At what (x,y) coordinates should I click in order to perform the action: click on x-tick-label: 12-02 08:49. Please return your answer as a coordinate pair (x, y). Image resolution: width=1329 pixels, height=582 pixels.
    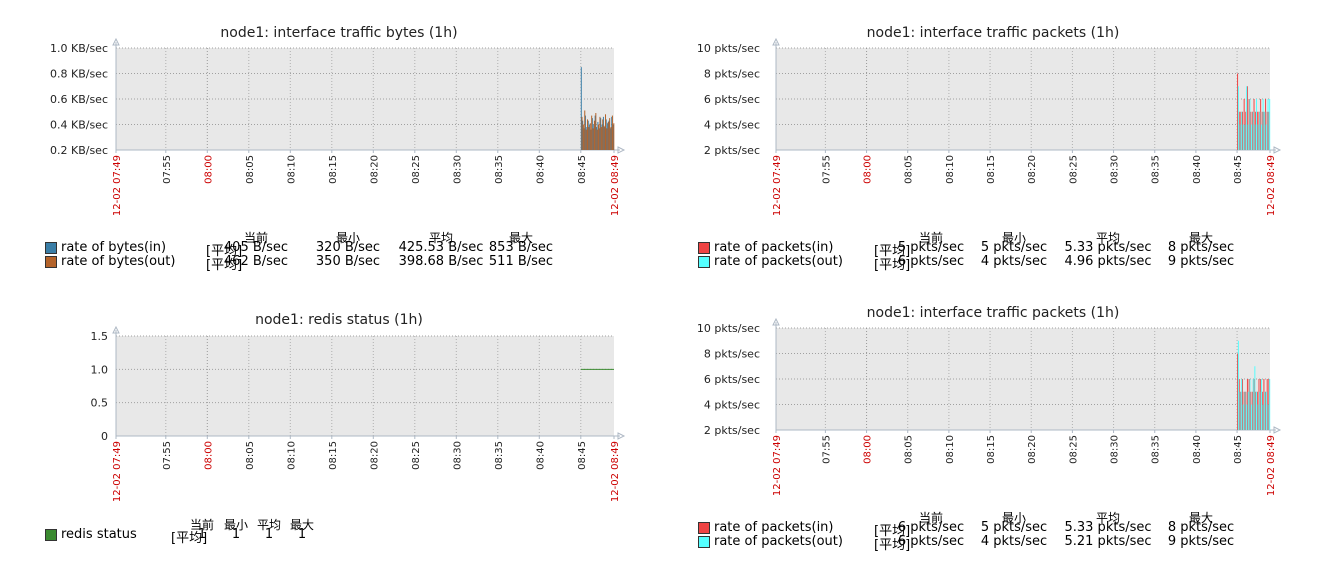
    Looking at the image, I should click on (615, 185).